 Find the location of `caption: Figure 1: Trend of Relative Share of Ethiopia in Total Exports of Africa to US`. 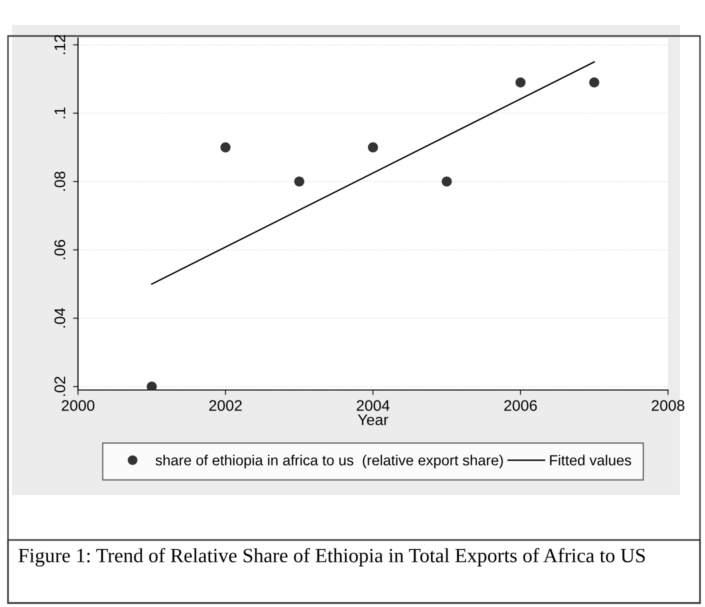

caption: Figure 1: Trend of Relative Share of Ethiopia in Total Exports of Africa to US is located at coordinates (331, 557).